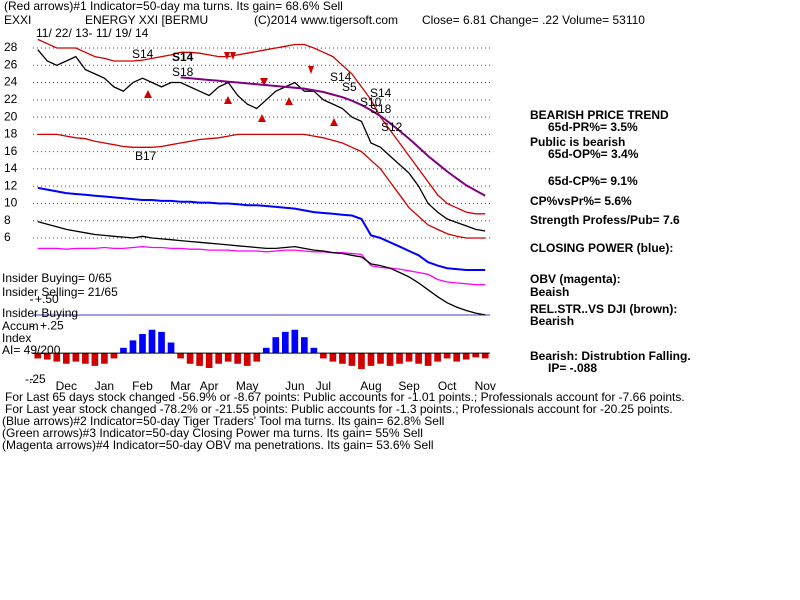 The height and width of the screenshot is (600, 800). Describe the element at coordinates (409, 386) in the screenshot. I see `x-tick-label: Sep` at that location.